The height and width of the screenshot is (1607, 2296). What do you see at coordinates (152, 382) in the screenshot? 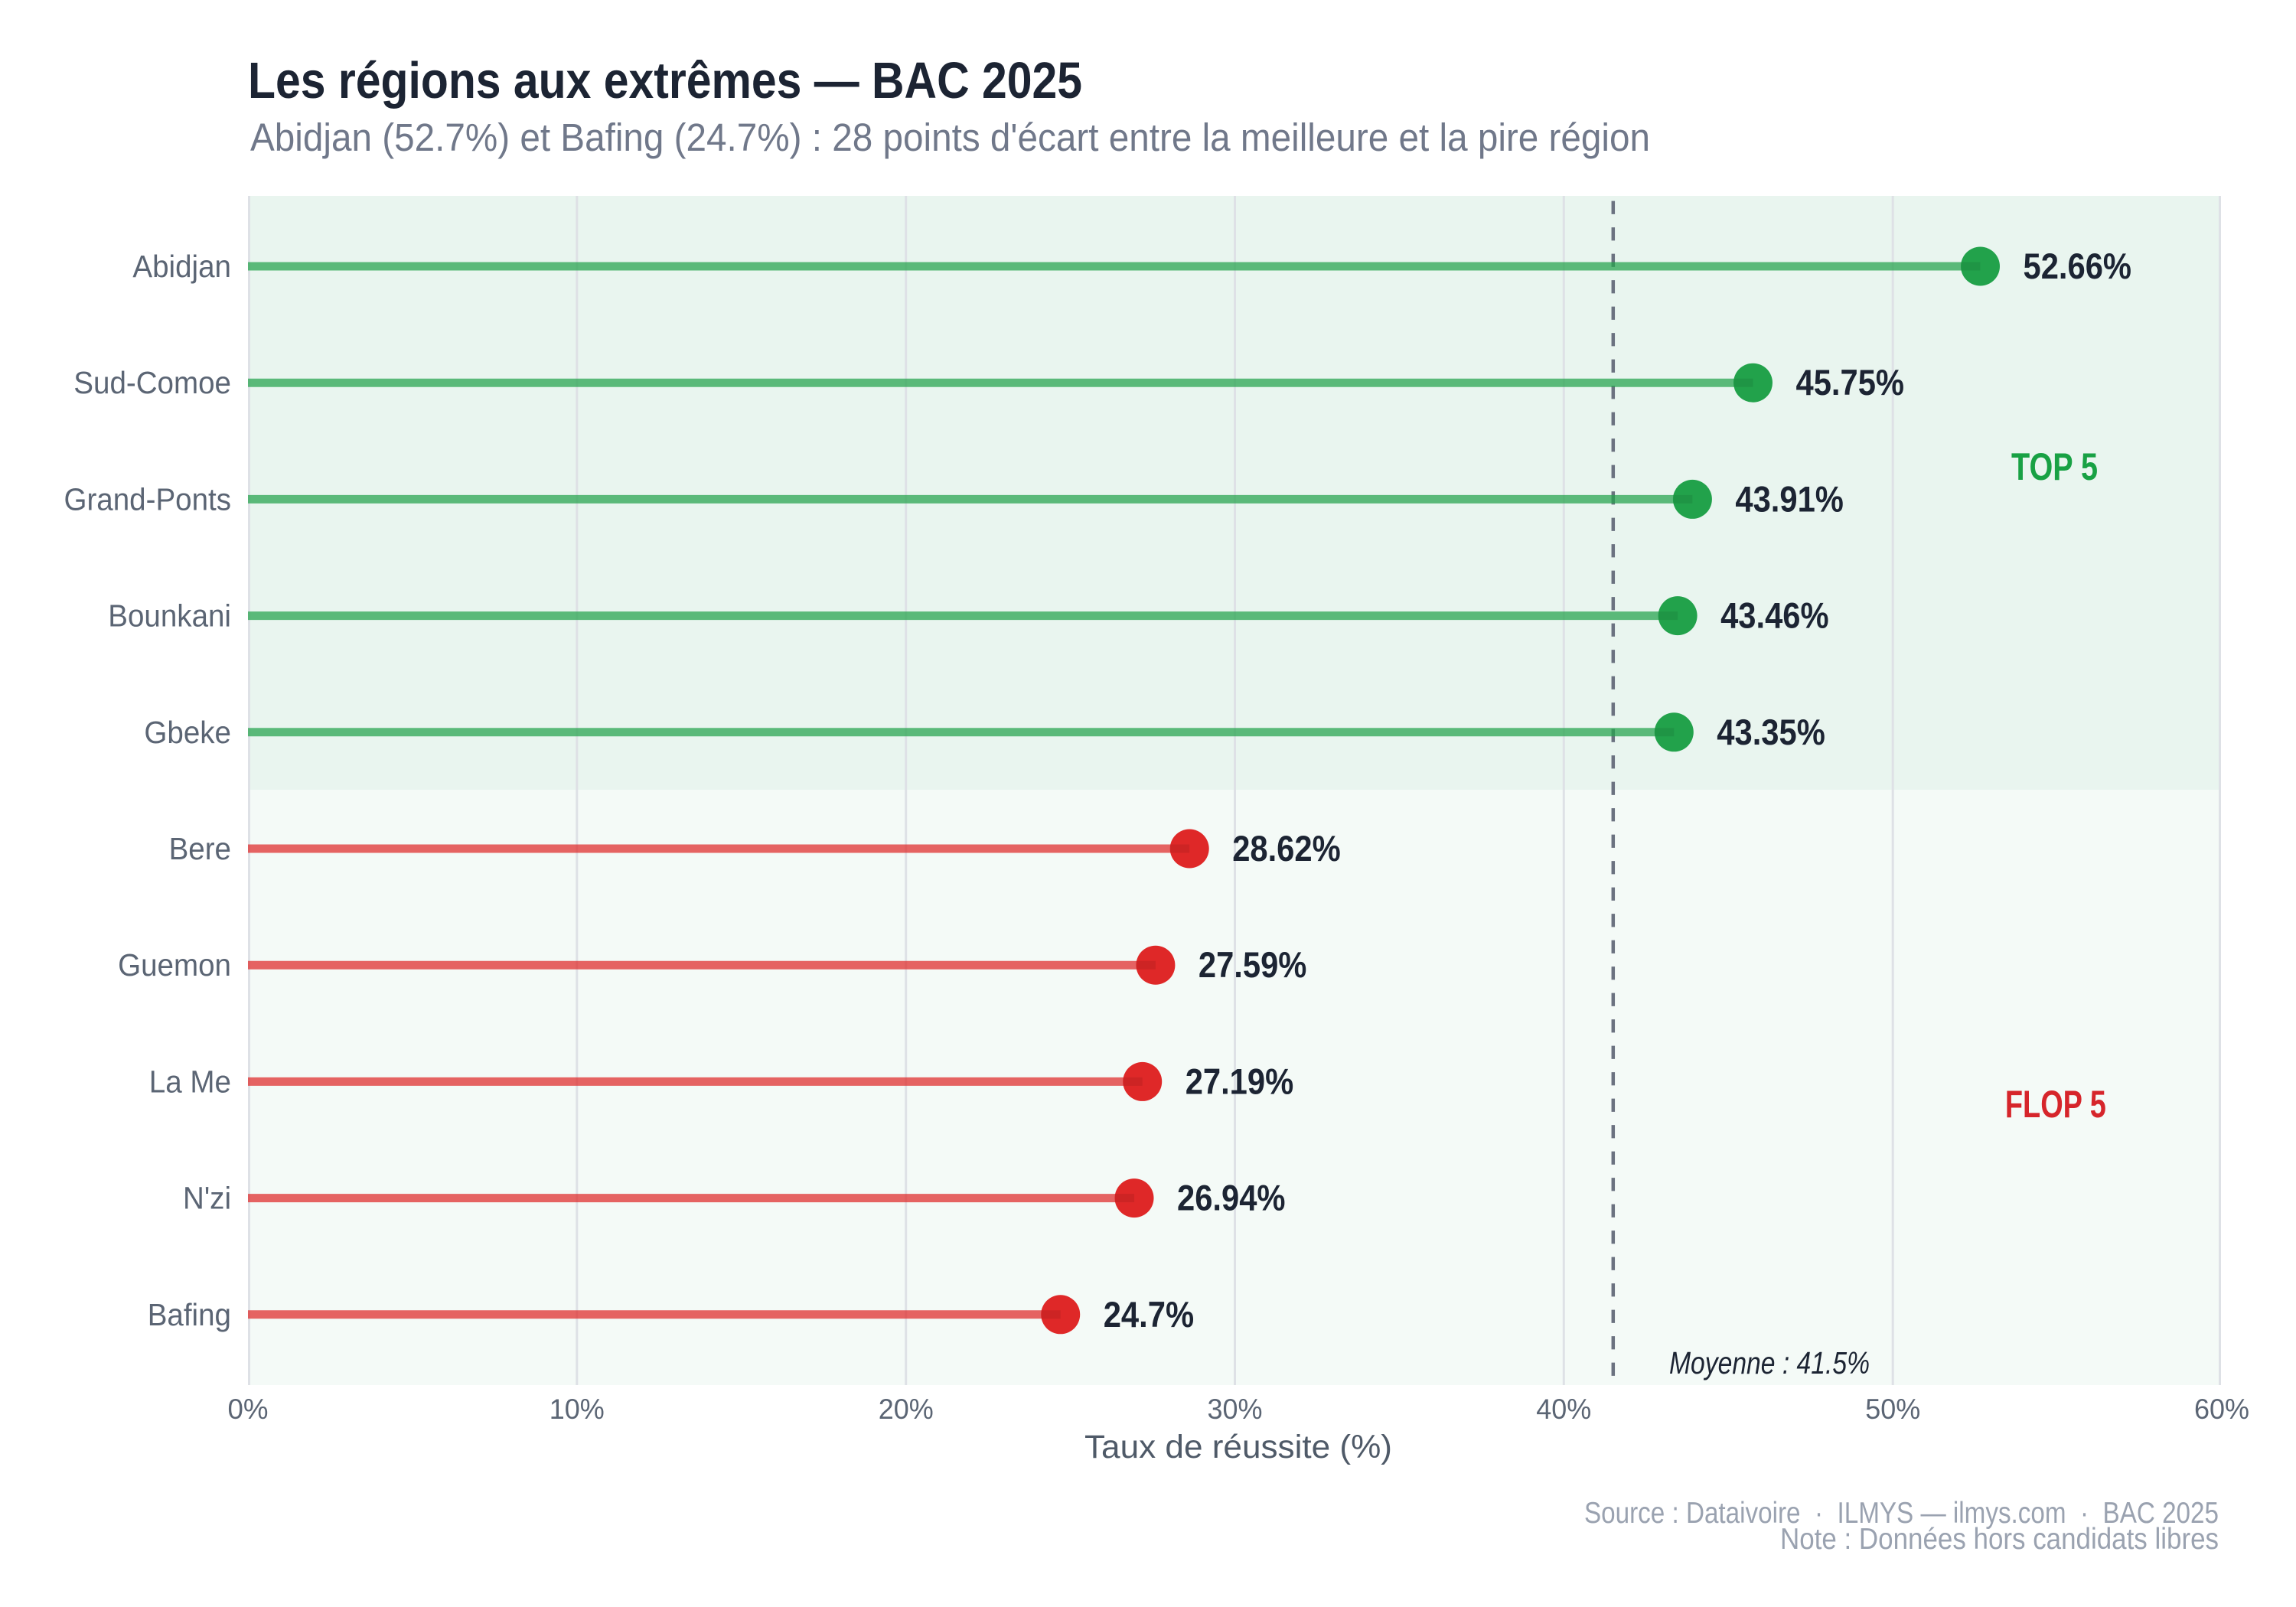
I see `svg-text: Sud-Comoe` at bounding box center [152, 382].